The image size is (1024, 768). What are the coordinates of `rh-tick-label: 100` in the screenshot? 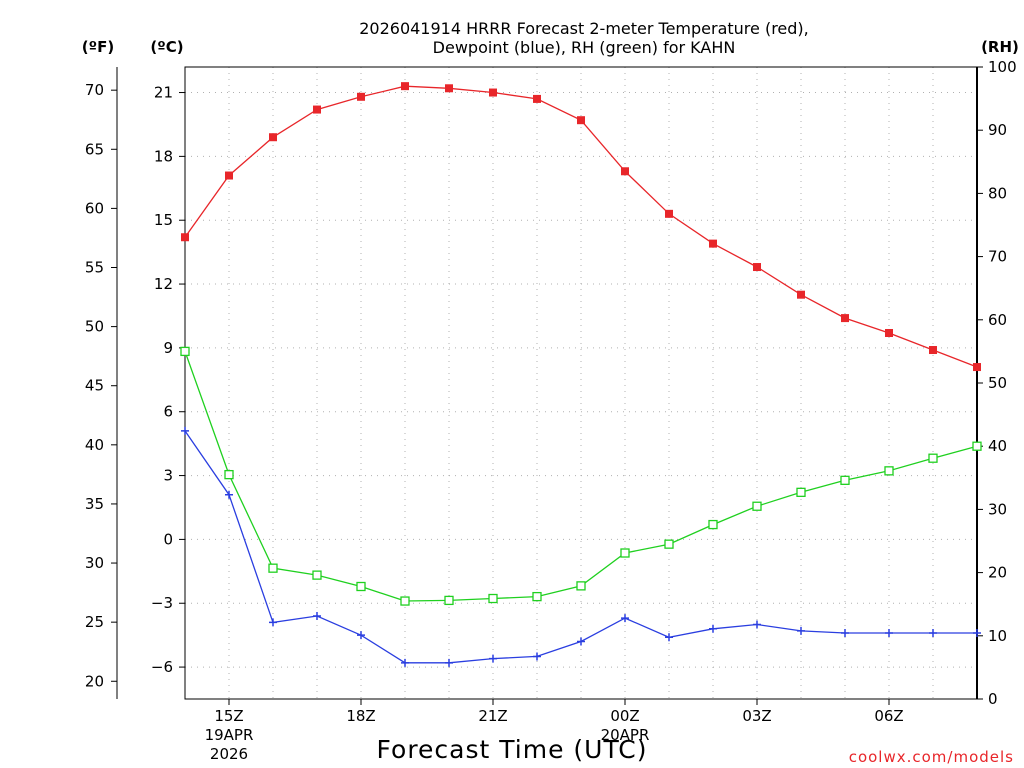 It's located at (1002, 67).